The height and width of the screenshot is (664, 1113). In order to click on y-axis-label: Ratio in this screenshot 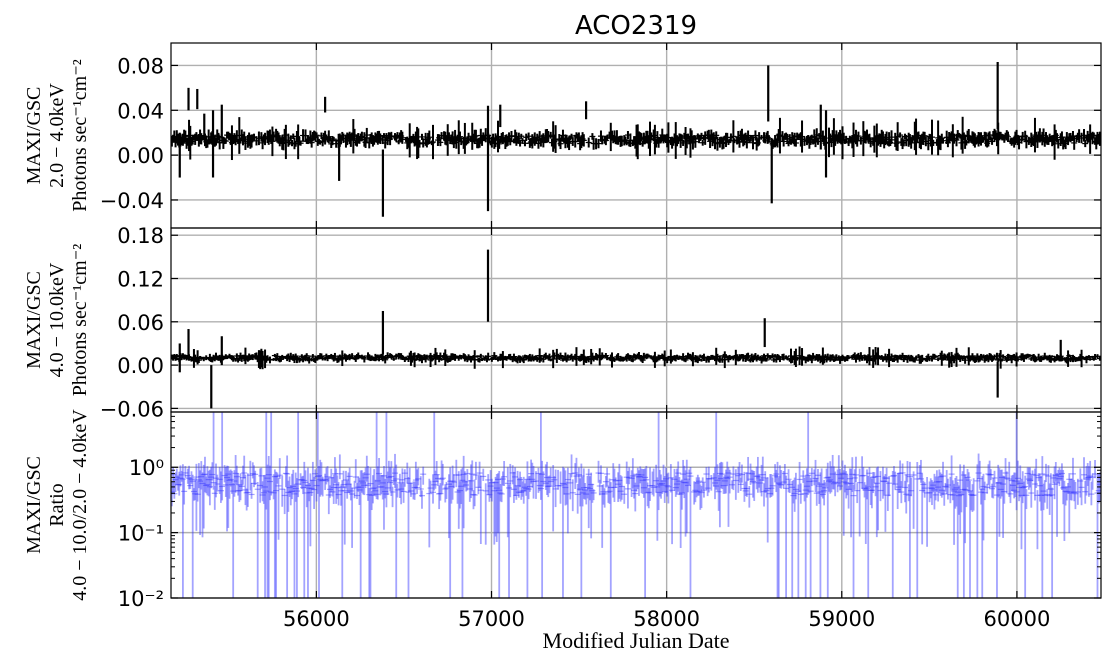, I will do `click(57, 504)`.